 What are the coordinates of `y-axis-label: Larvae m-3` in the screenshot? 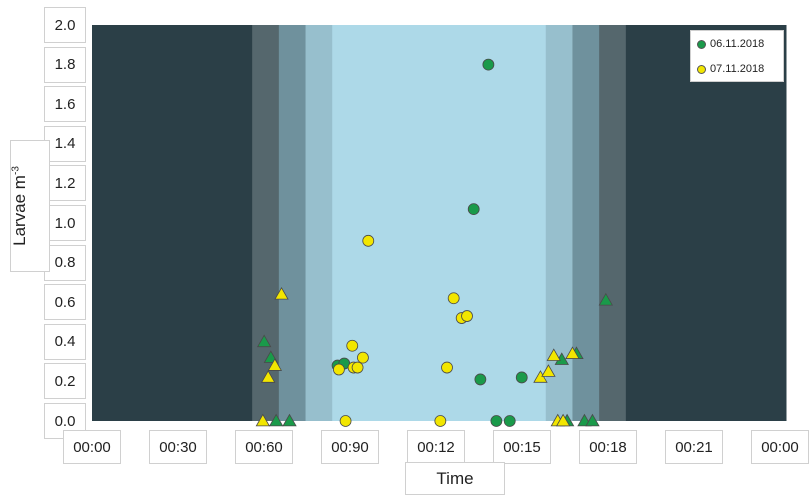 It's located at (19, 206).